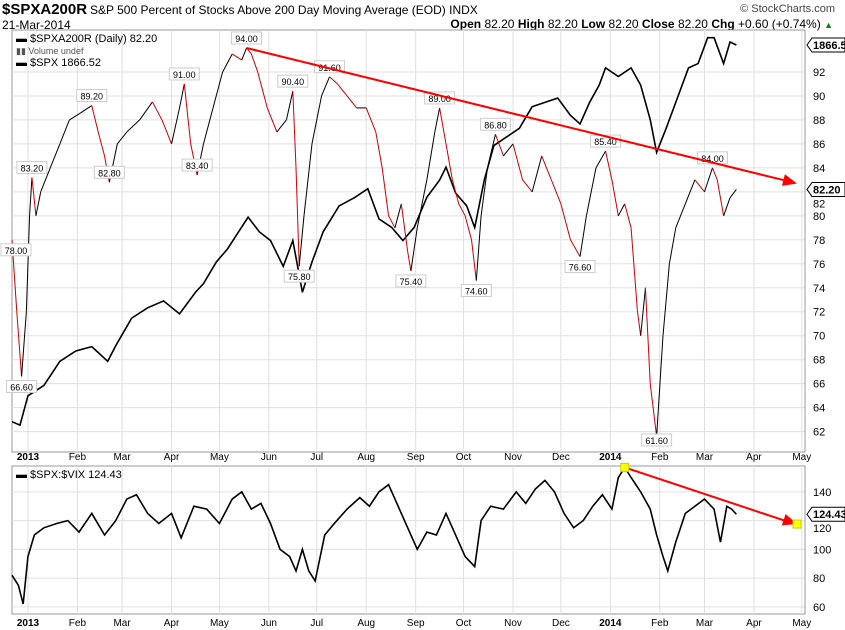  What do you see at coordinates (495, 125) in the screenshot?
I see `annotation-label: 86.80` at bounding box center [495, 125].